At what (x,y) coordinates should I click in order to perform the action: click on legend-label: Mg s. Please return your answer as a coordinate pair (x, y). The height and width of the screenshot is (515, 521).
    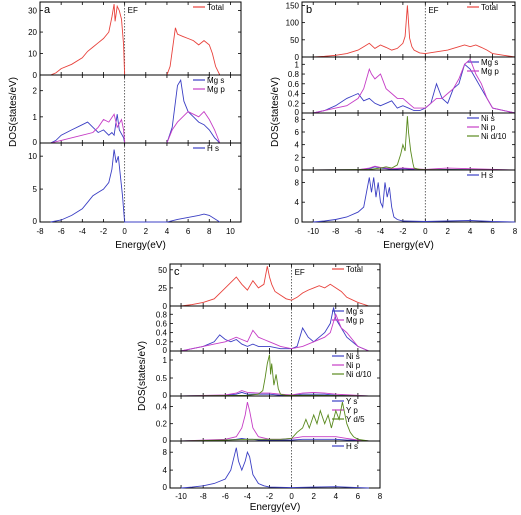
    Looking at the image, I should click on (354, 311).